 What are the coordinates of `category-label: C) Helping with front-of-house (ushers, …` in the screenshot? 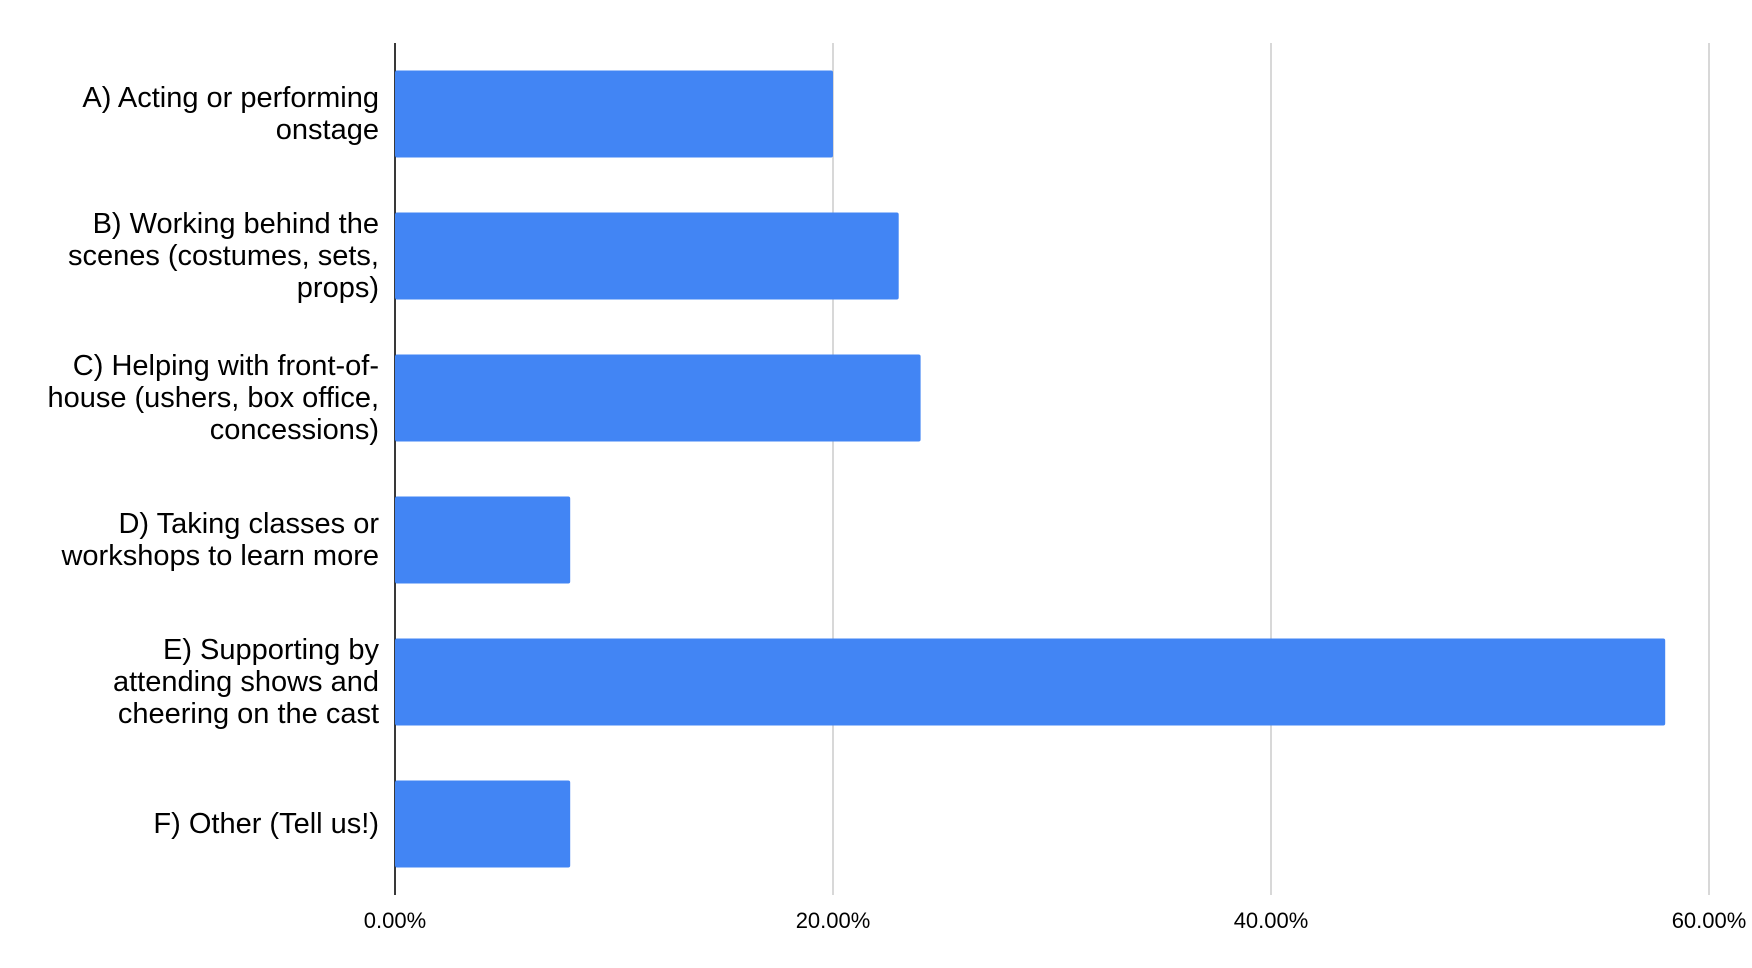 It's located at (213, 398).